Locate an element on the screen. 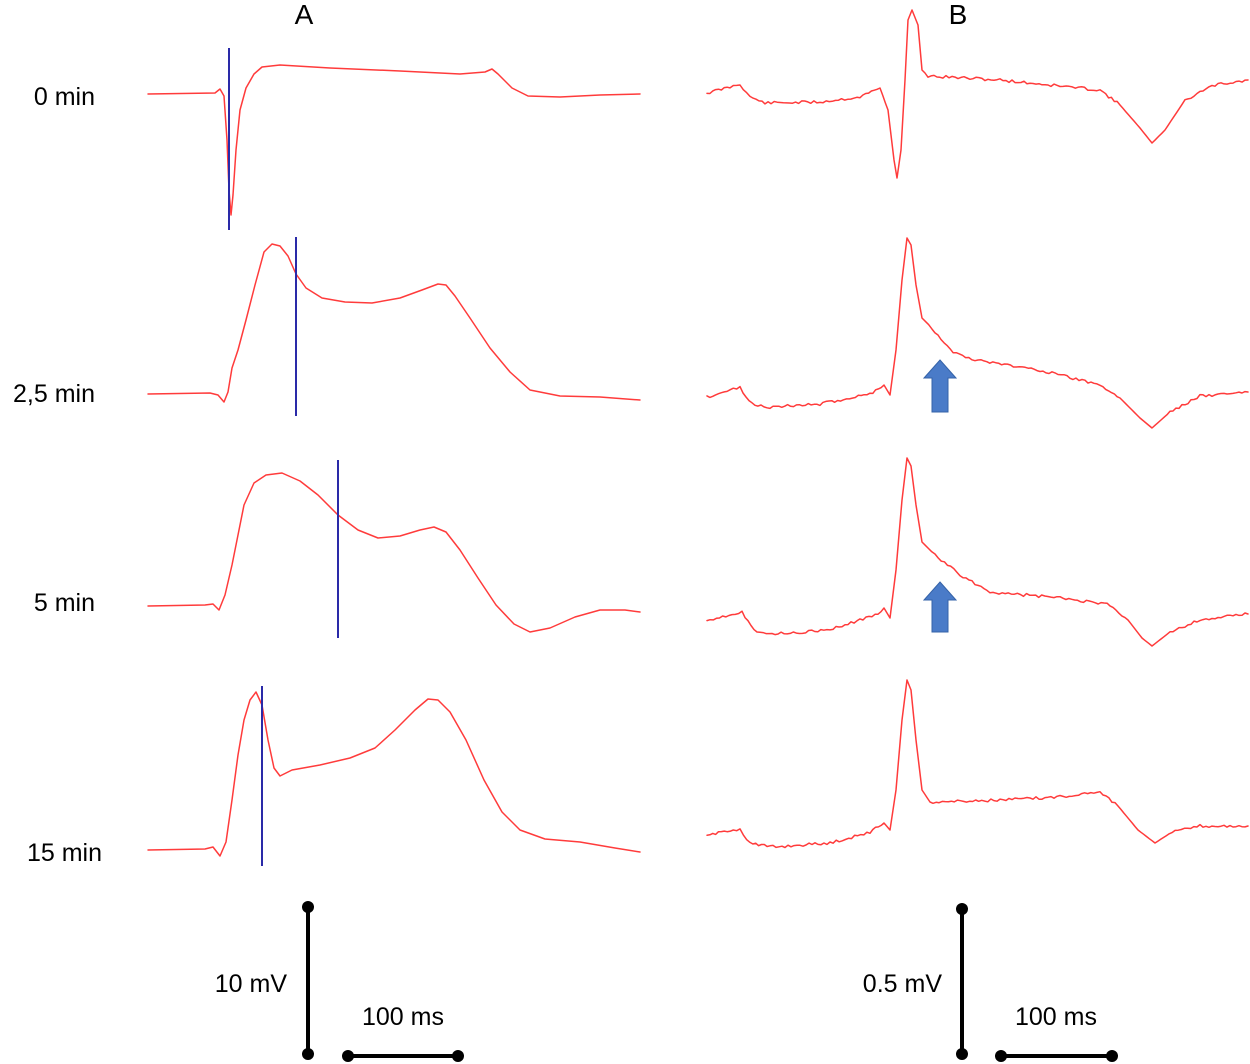 The width and height of the screenshot is (1250, 1064). time-label-5min: 5 min is located at coordinates (64, 603).